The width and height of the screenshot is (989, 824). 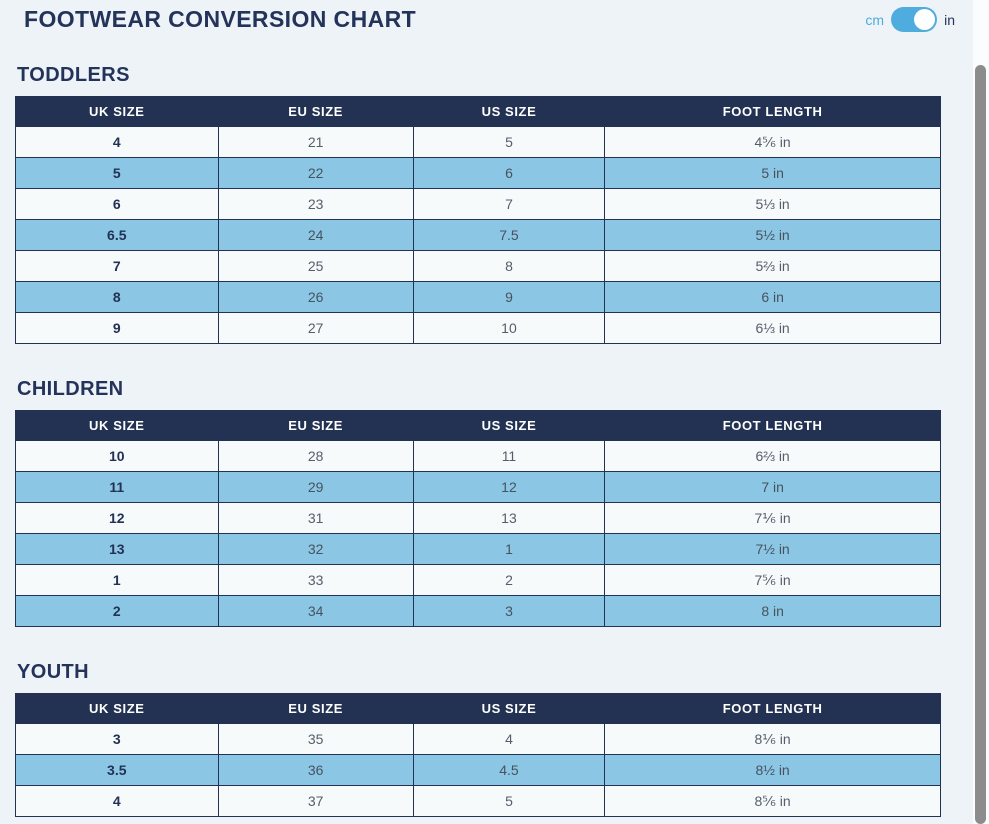 What do you see at coordinates (315, 739) in the screenshot?
I see `table-cell: 35` at bounding box center [315, 739].